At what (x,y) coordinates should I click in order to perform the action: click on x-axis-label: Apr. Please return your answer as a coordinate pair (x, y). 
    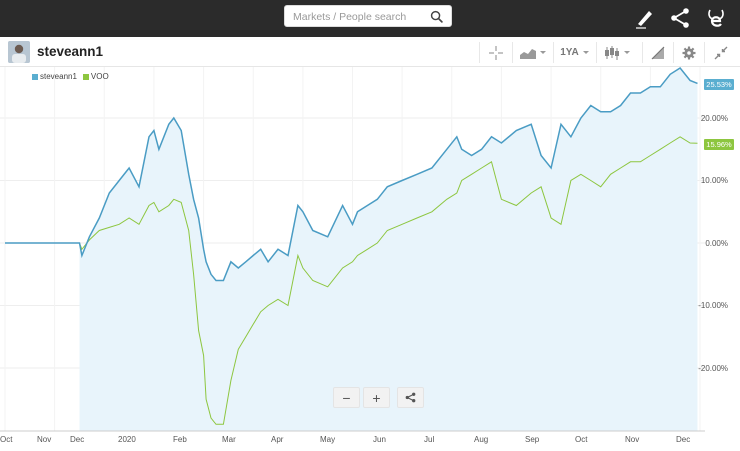
    Looking at the image, I should click on (277, 439).